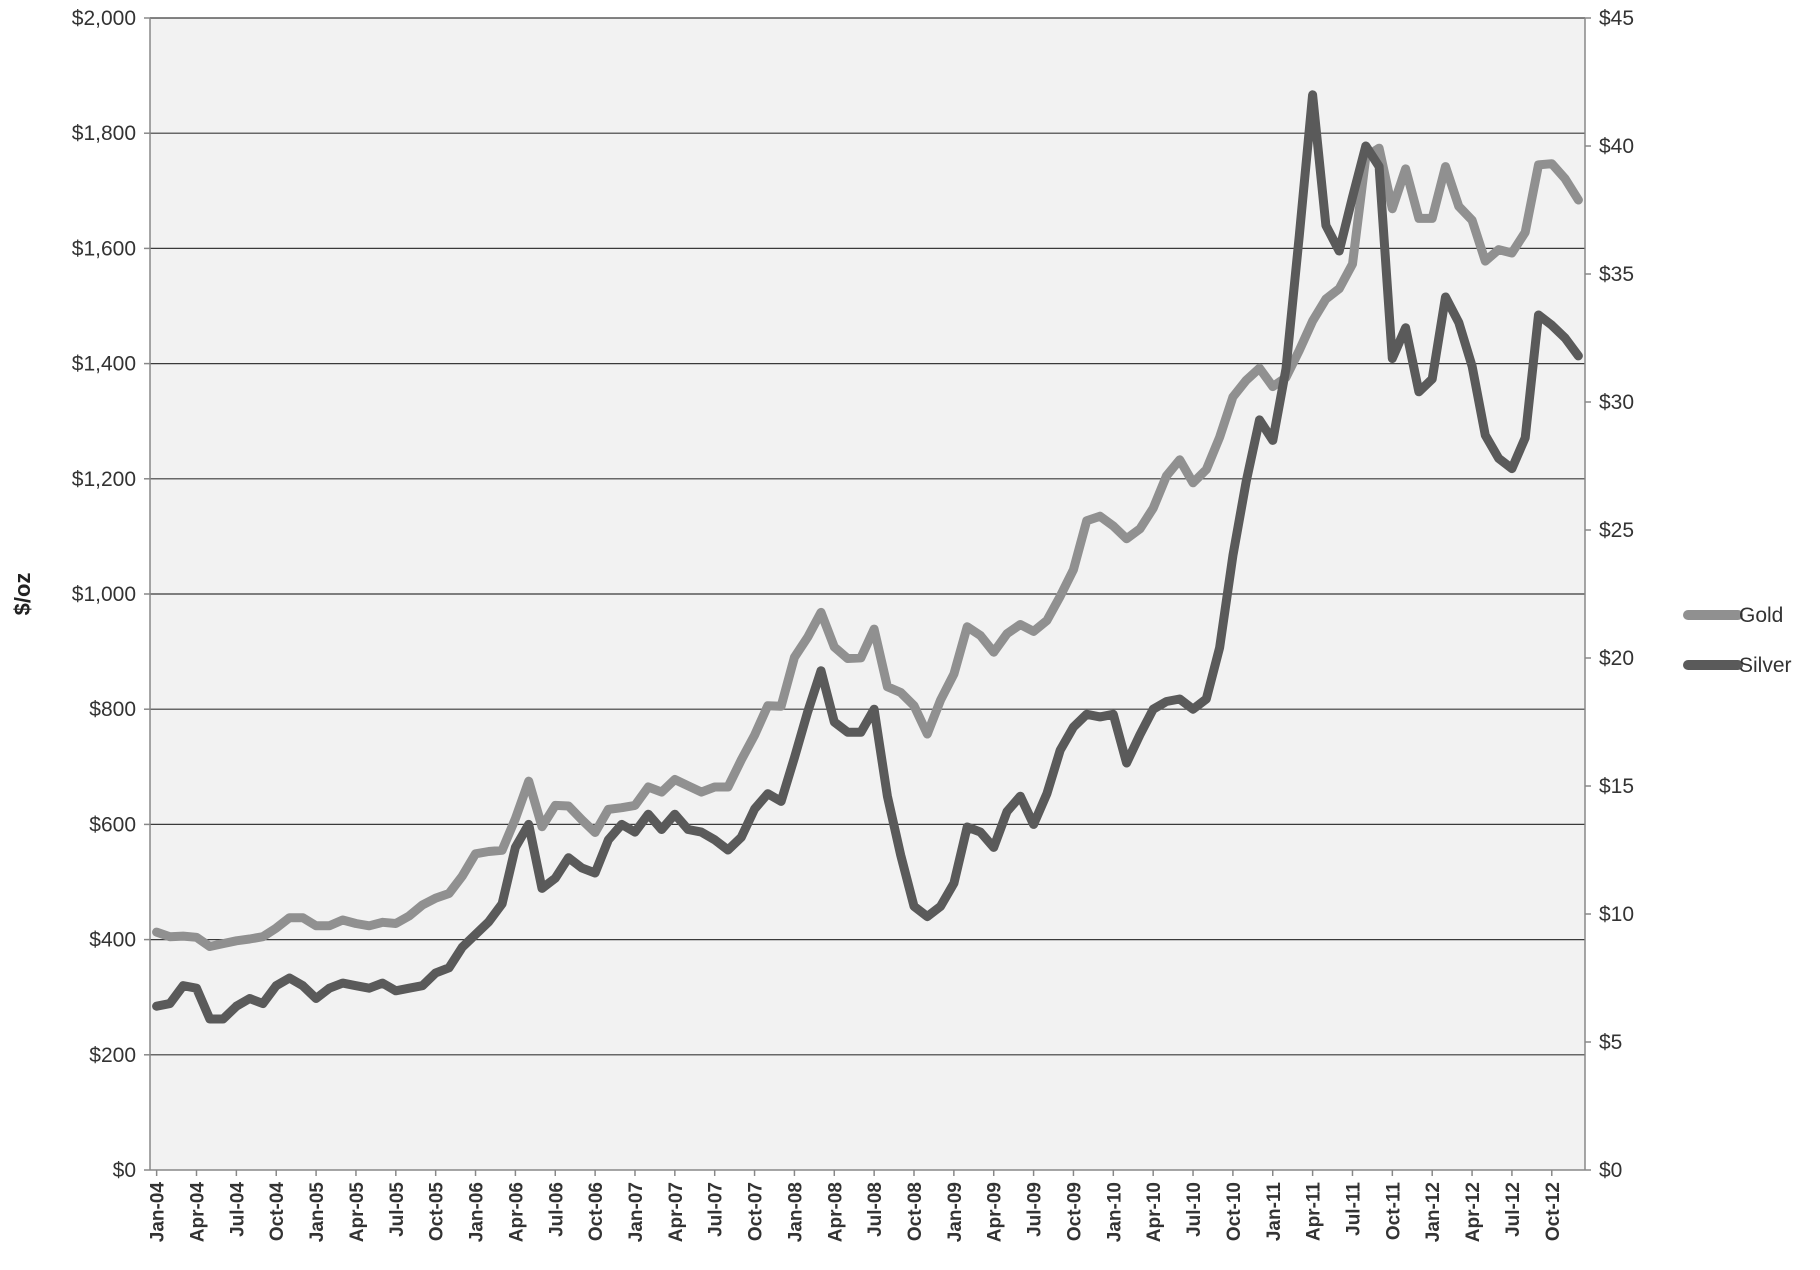 This screenshot has height=1270, width=1820. I want to click on x-tick-label: Apr-09, so click(995, 1212).